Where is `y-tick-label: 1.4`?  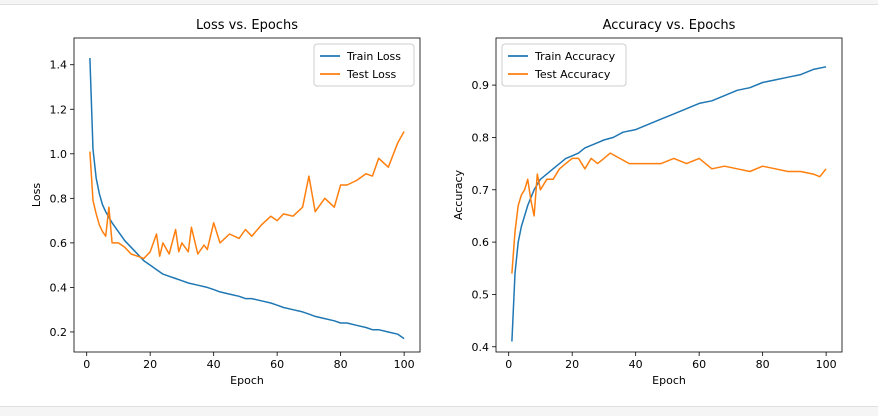 y-tick-label: 1.4 is located at coordinates (59, 65).